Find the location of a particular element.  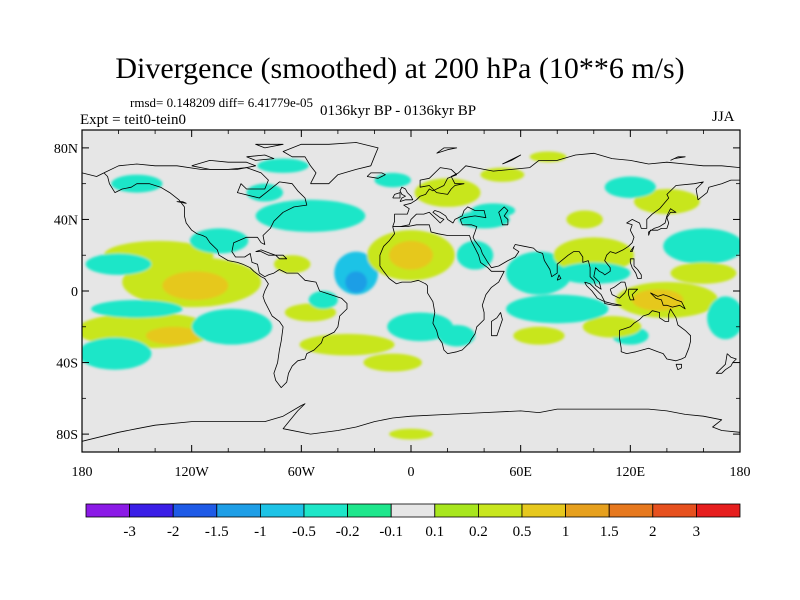

colorbar-label: -1.5 is located at coordinates (217, 532).